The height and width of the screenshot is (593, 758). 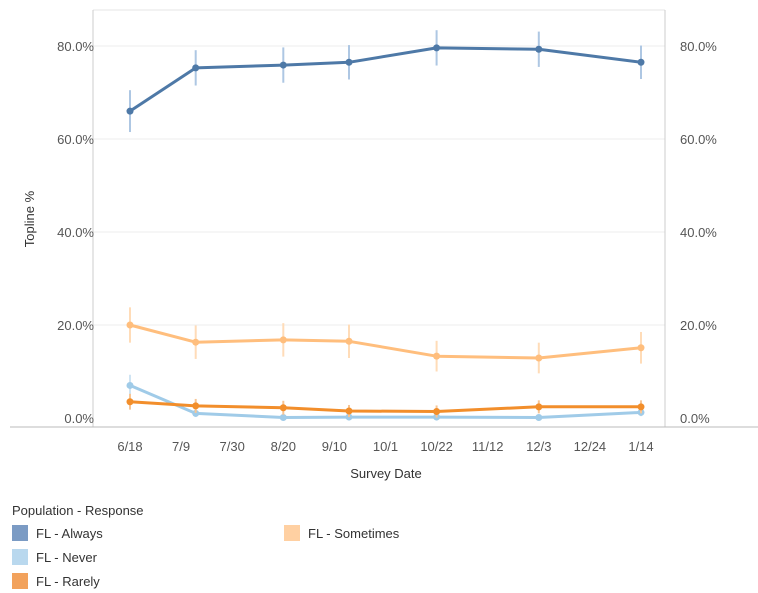 What do you see at coordinates (538, 446) in the screenshot?
I see `x-tick-label: 12/3` at bounding box center [538, 446].